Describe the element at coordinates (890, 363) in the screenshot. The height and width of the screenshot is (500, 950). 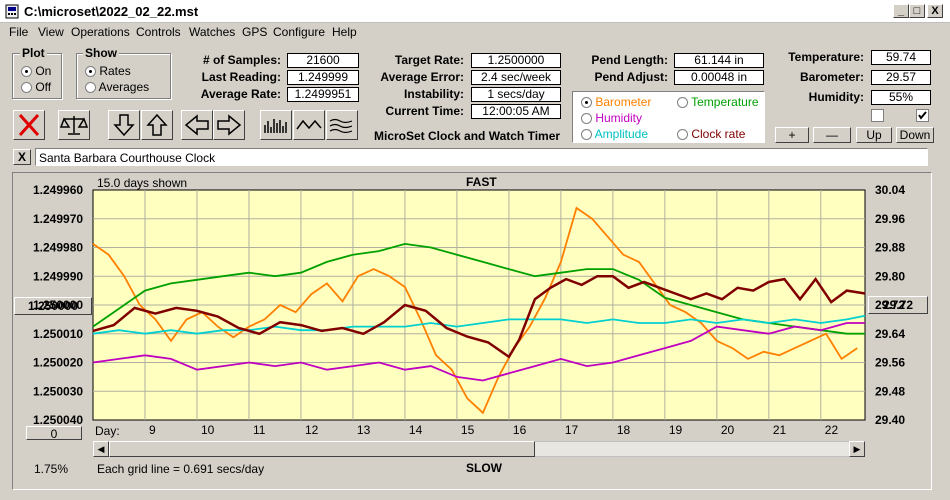
I see `right-tick-label: 29.56` at that location.